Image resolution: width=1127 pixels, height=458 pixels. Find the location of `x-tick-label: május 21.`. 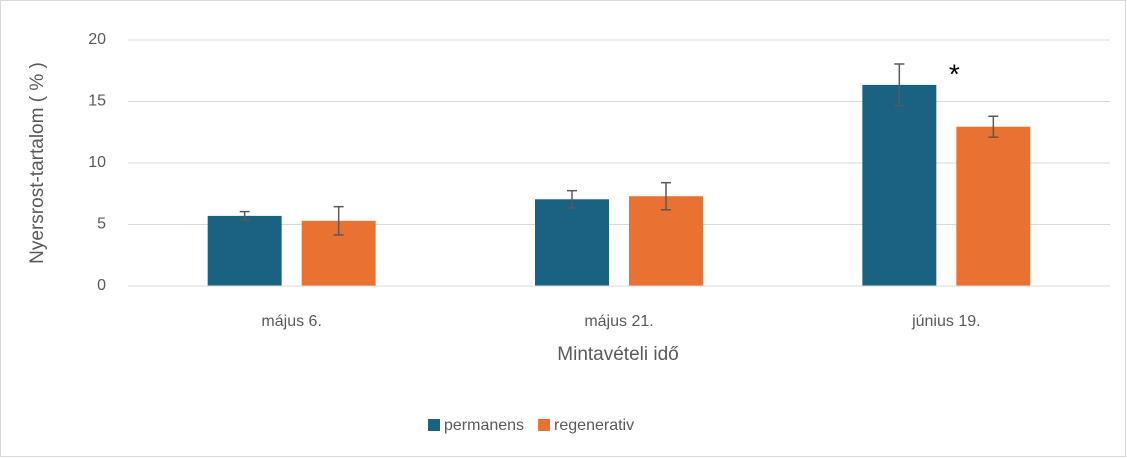

x-tick-label: május 21. is located at coordinates (618, 321).